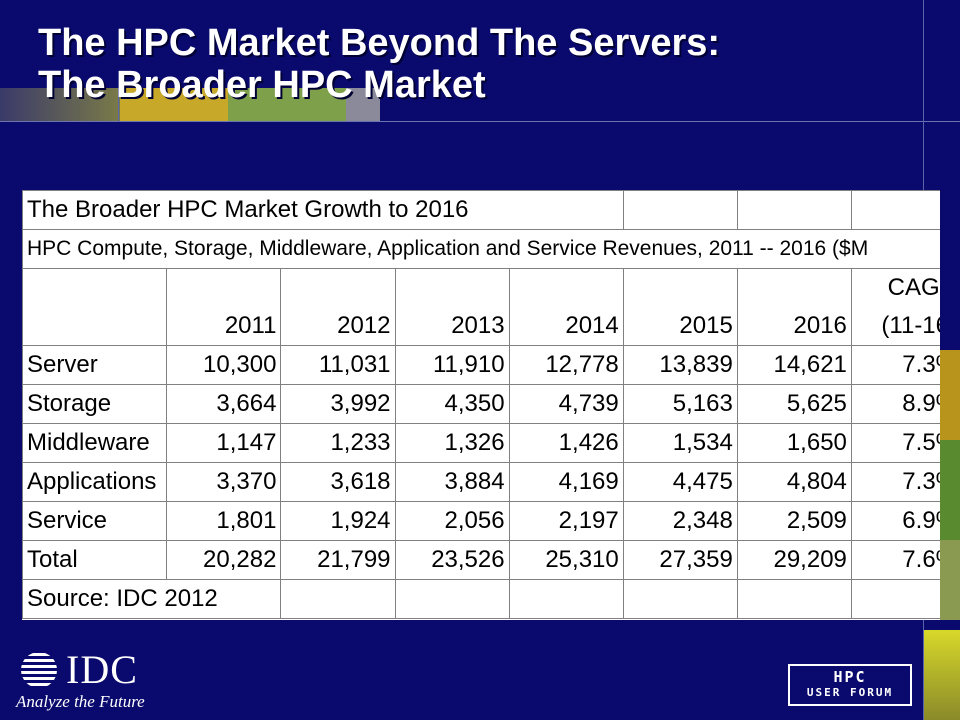  Describe the element at coordinates (338, 404) in the screenshot. I see `revenue-cell: 3,992` at that location.